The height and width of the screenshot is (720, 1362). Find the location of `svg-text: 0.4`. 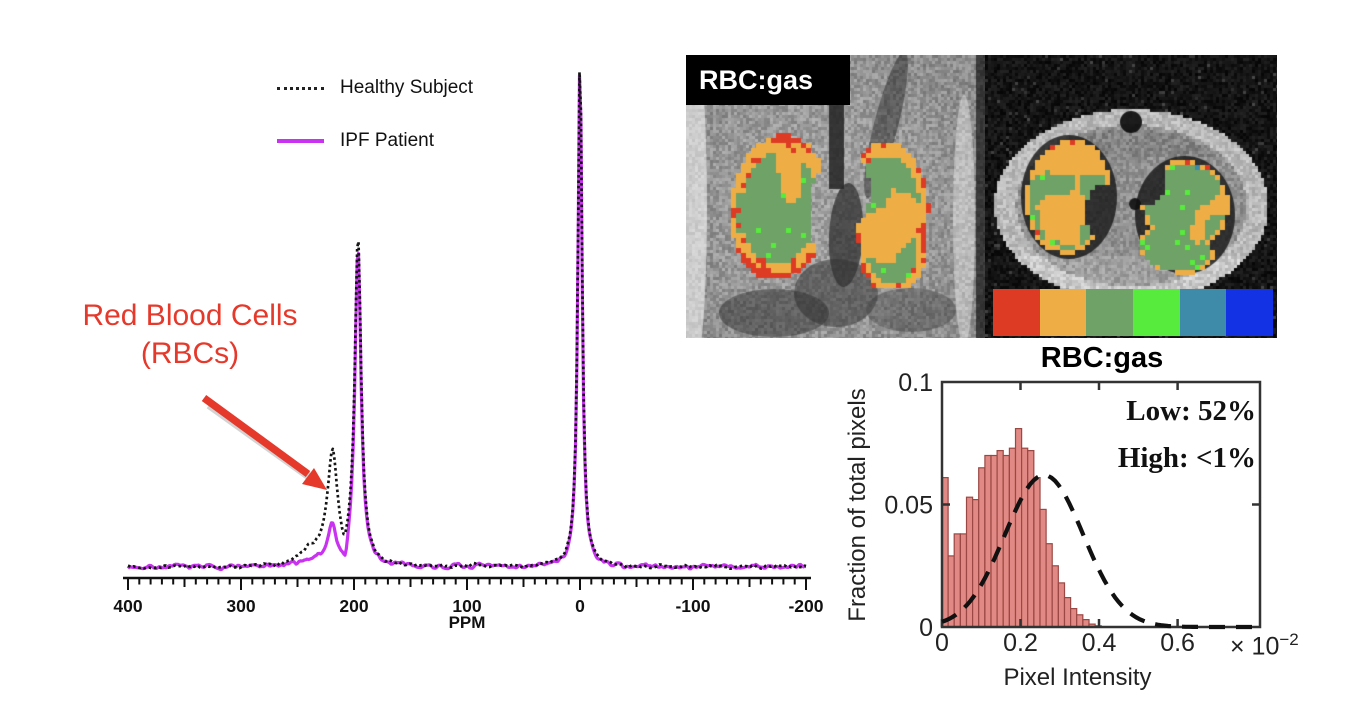

svg-text: 0.4 is located at coordinates (1099, 643).